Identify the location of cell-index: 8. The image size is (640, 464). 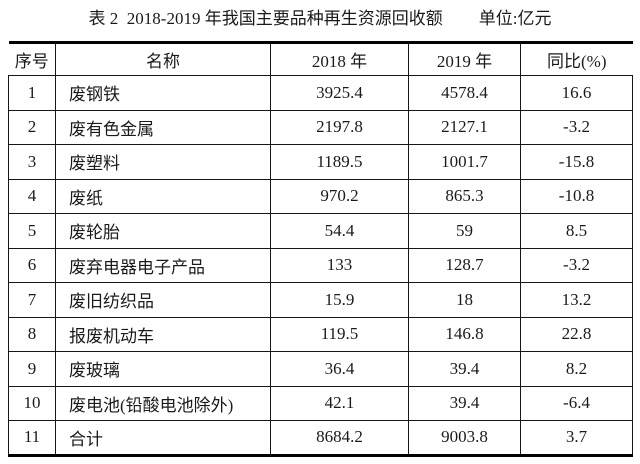
(32, 334).